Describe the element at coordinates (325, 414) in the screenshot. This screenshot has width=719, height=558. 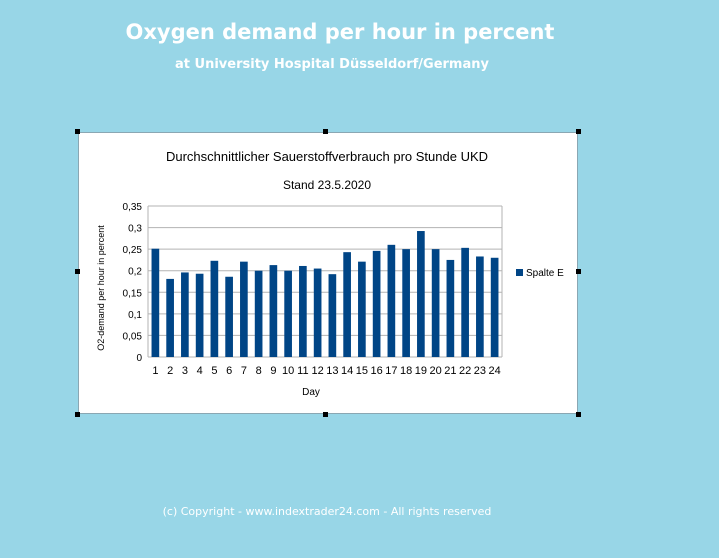
I see `resize-handle-bottom-center` at that location.